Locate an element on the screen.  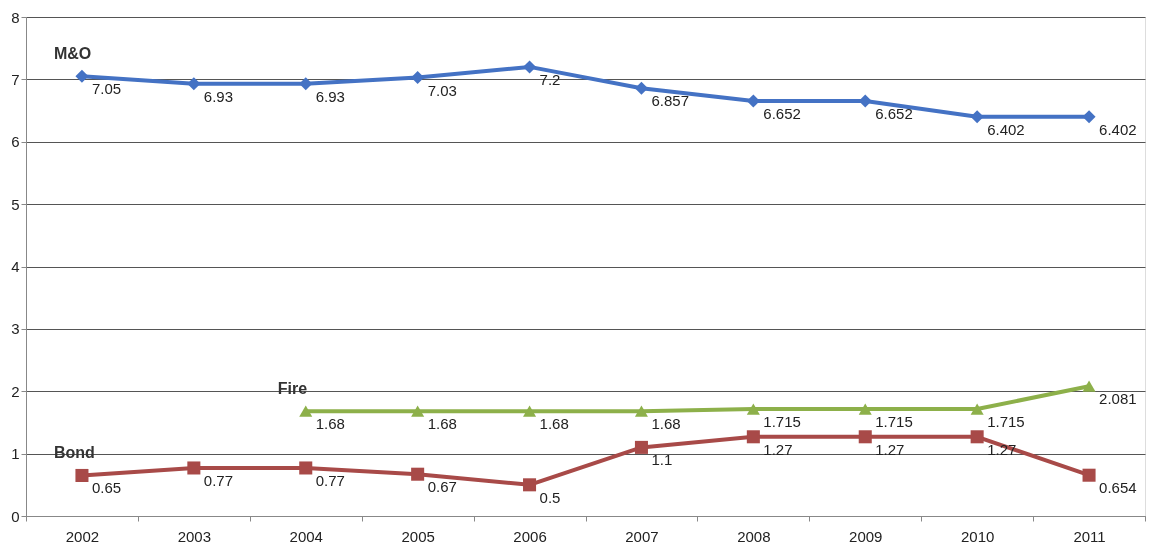
y-tick-label: 6 is located at coordinates (15, 142).